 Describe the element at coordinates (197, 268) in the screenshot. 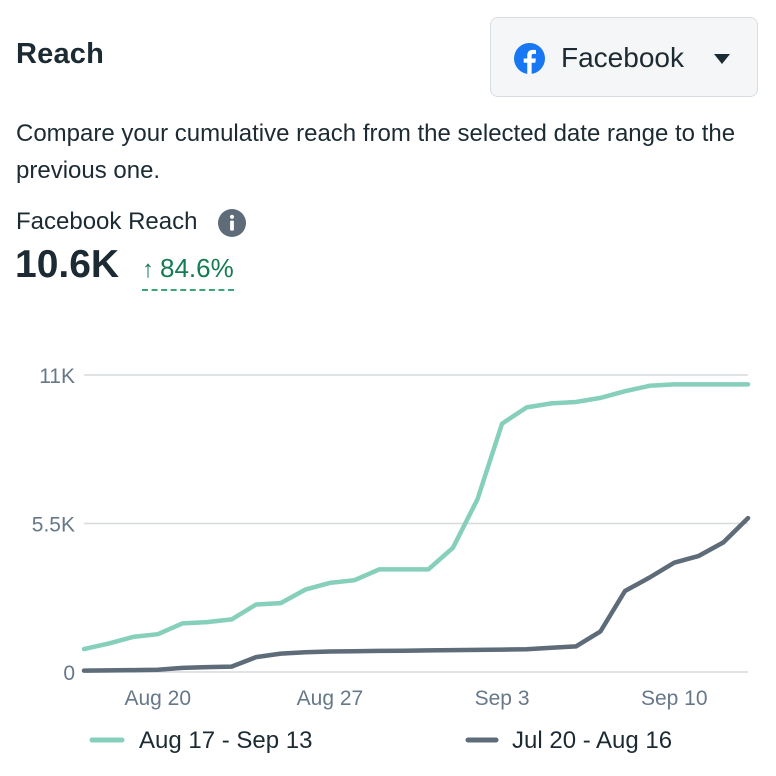

I see `metric-change-value: 84.6%` at that location.